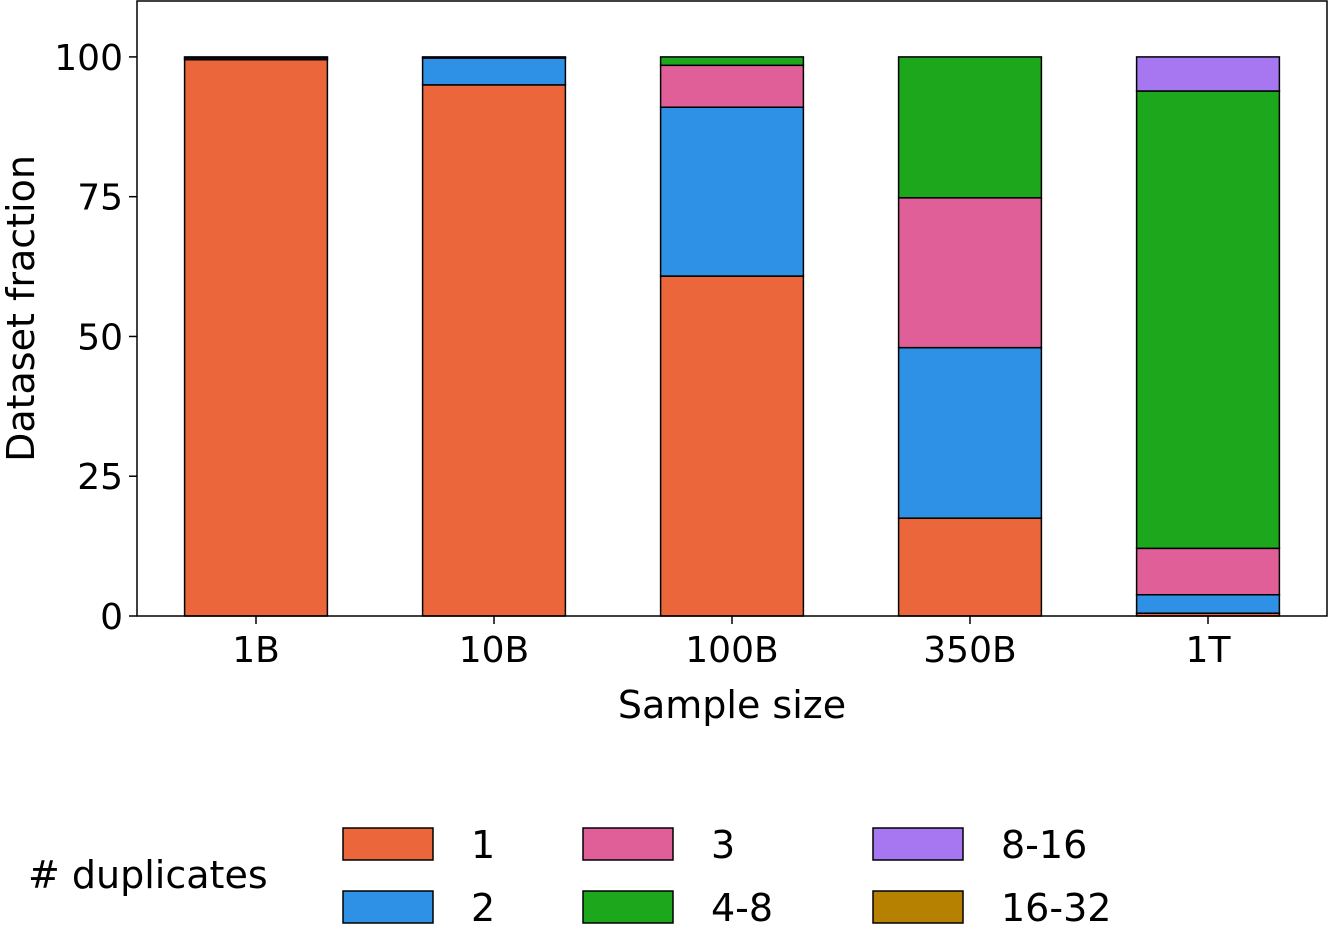 The height and width of the screenshot is (932, 1329). Describe the element at coordinates (969, 650) in the screenshot. I see `x-tick-label: 350B` at that location.